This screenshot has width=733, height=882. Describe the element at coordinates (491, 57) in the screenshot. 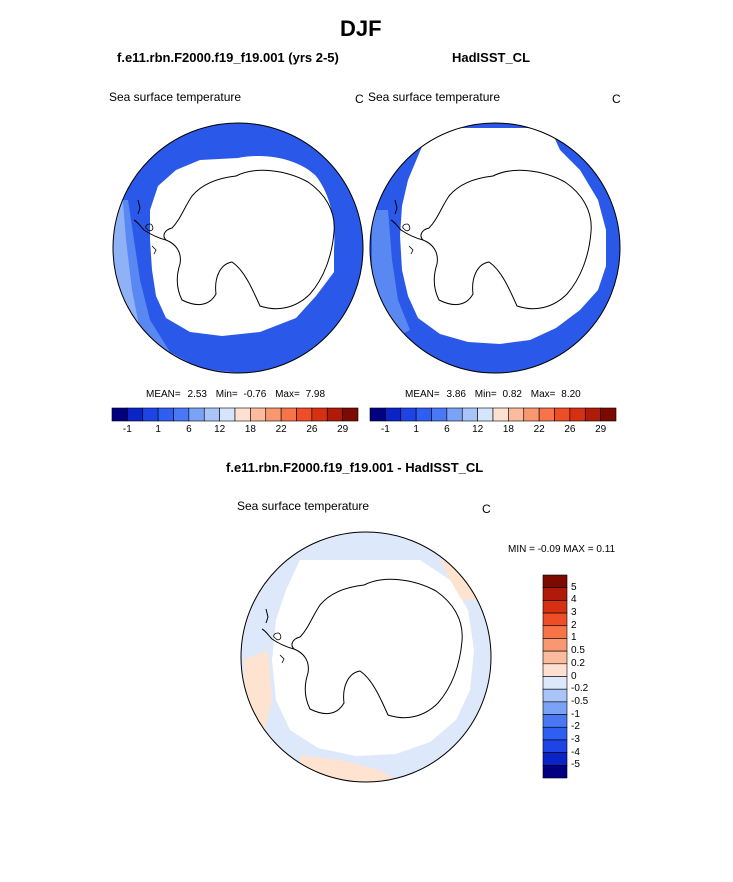

I see `right-case-title: HadISST_CL` at that location.